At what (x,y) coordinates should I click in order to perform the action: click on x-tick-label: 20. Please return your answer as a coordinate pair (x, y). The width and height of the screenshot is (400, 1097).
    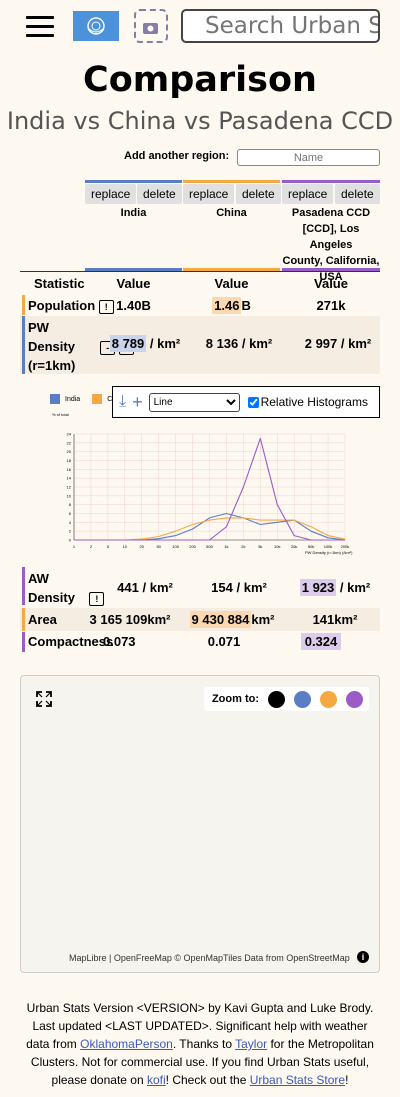
    Looking at the image, I should click on (142, 546).